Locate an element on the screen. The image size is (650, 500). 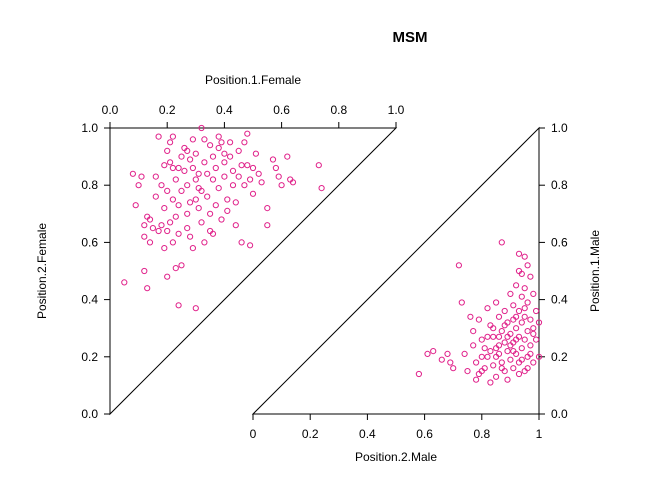
female-points is located at coordinates (223, 218).